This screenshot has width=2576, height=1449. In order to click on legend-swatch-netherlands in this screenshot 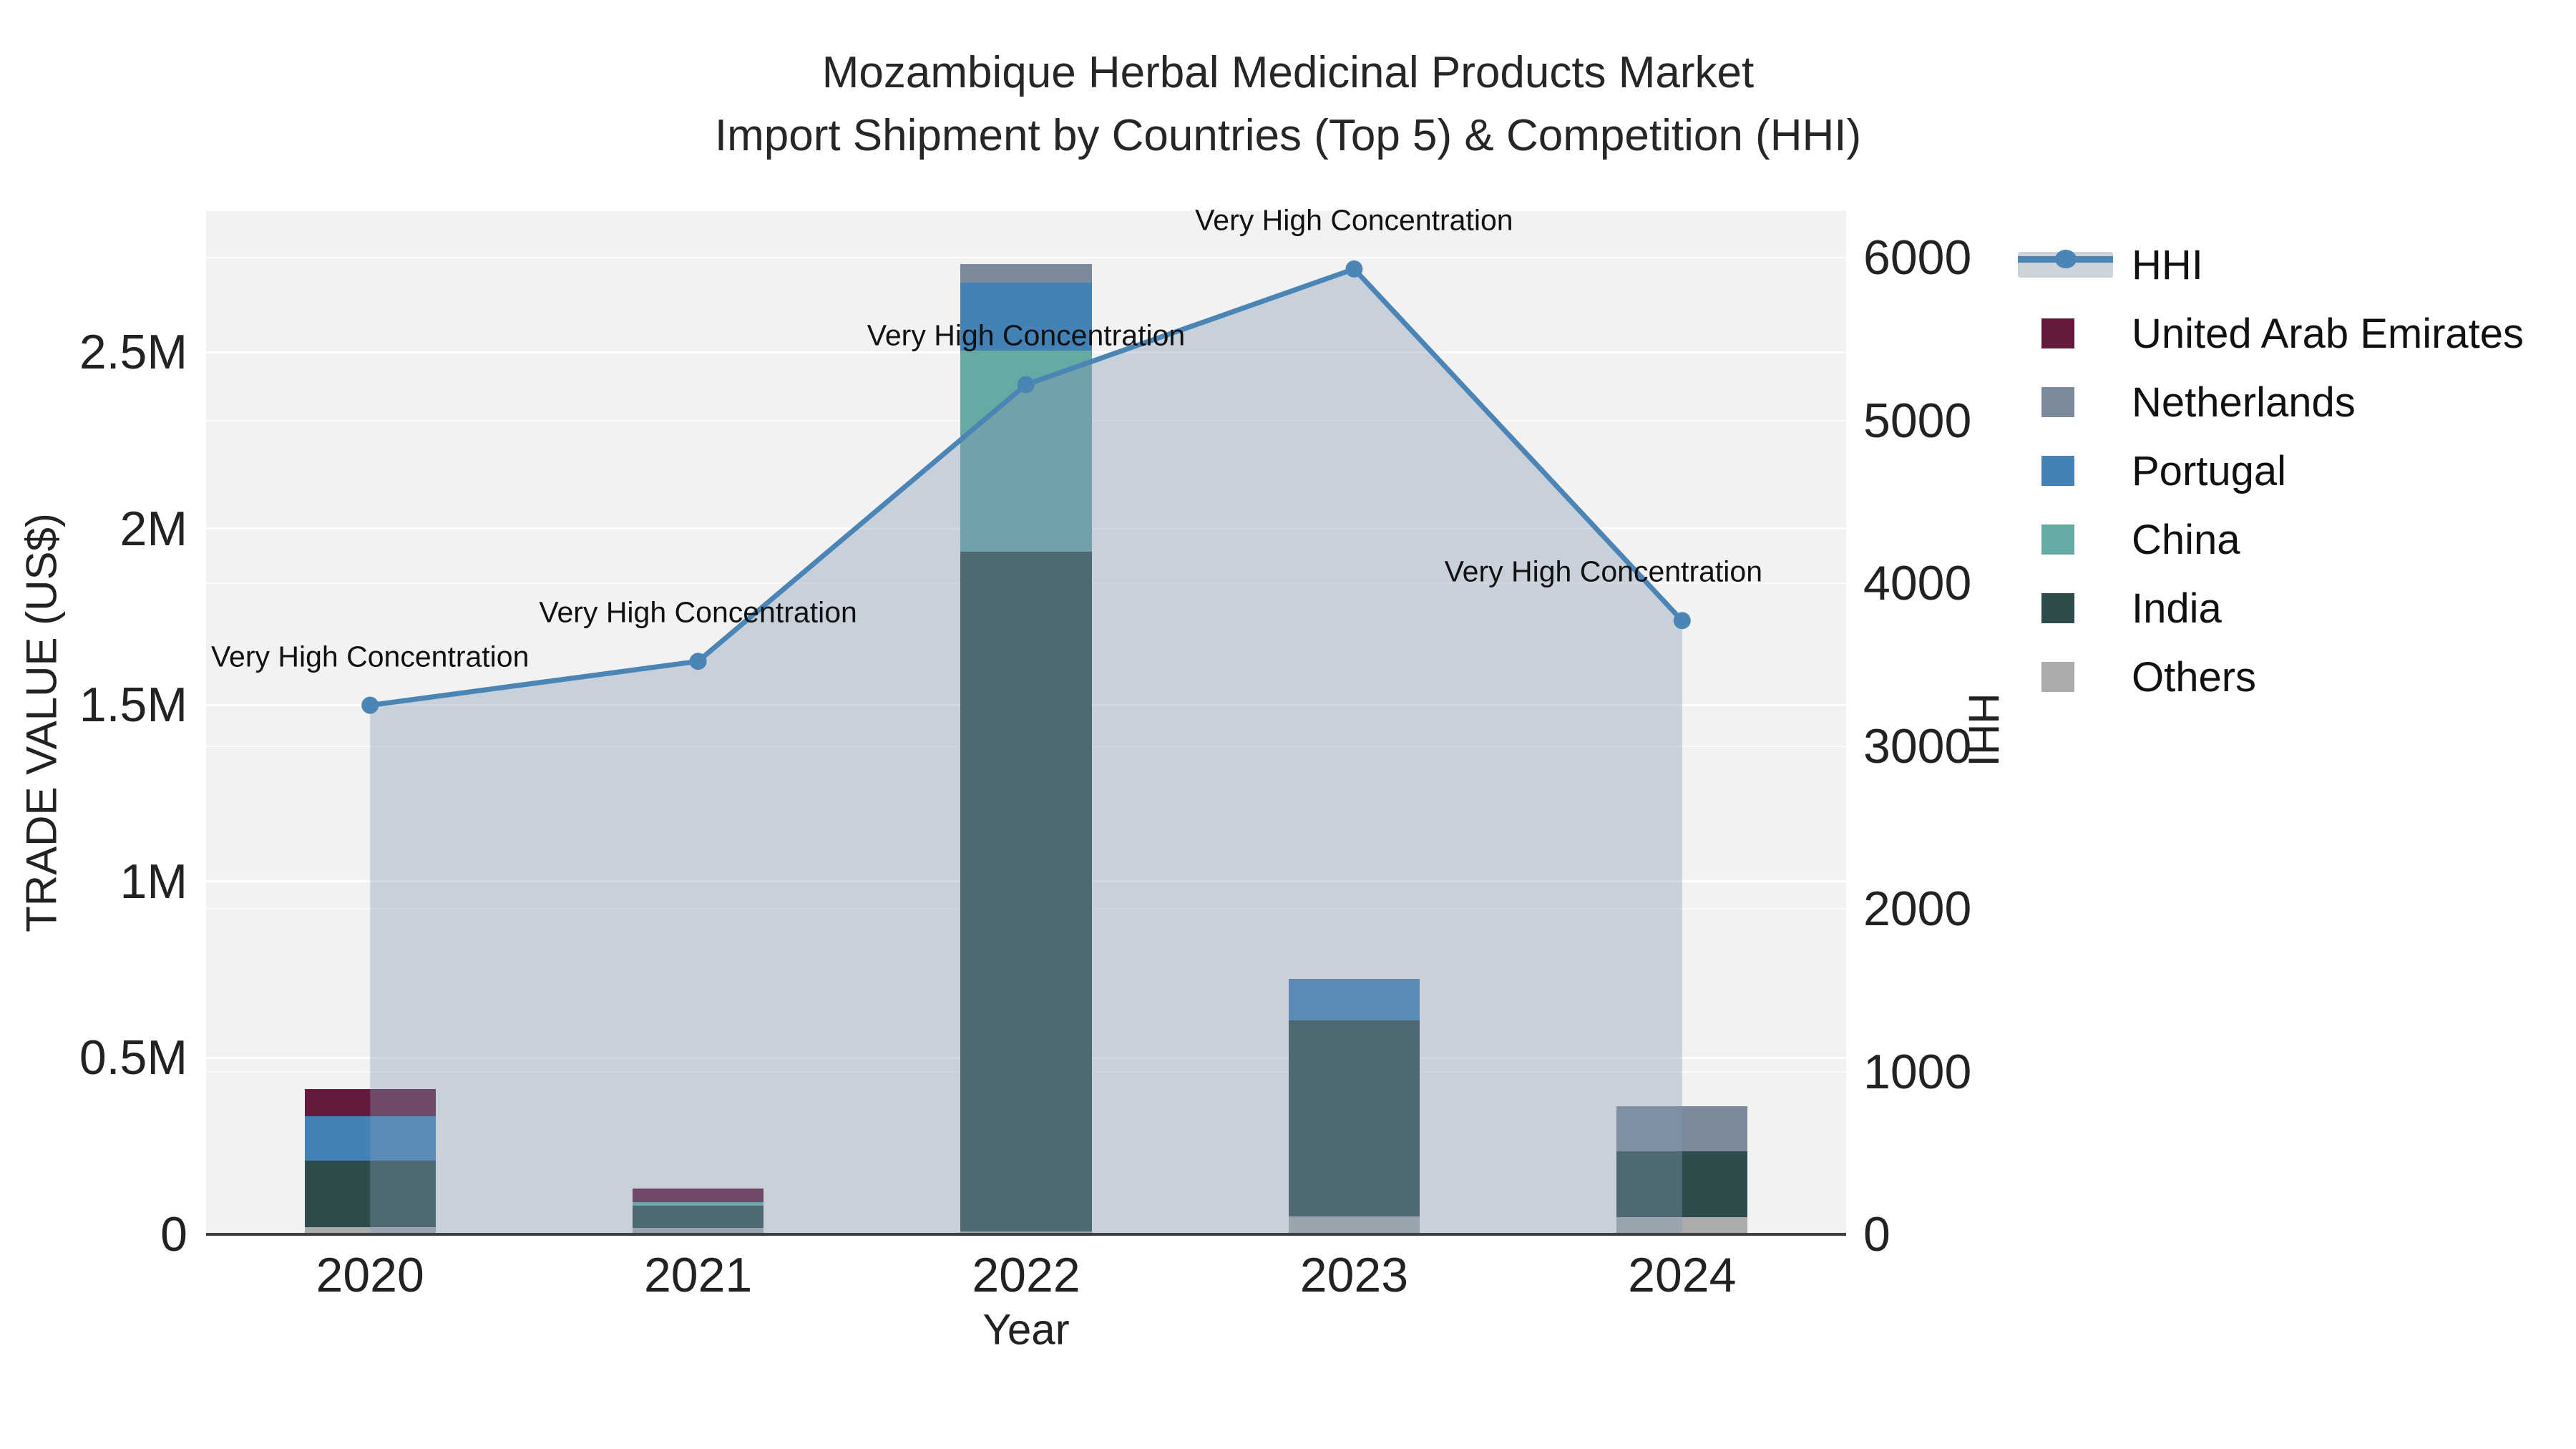, I will do `click(2057, 402)`.